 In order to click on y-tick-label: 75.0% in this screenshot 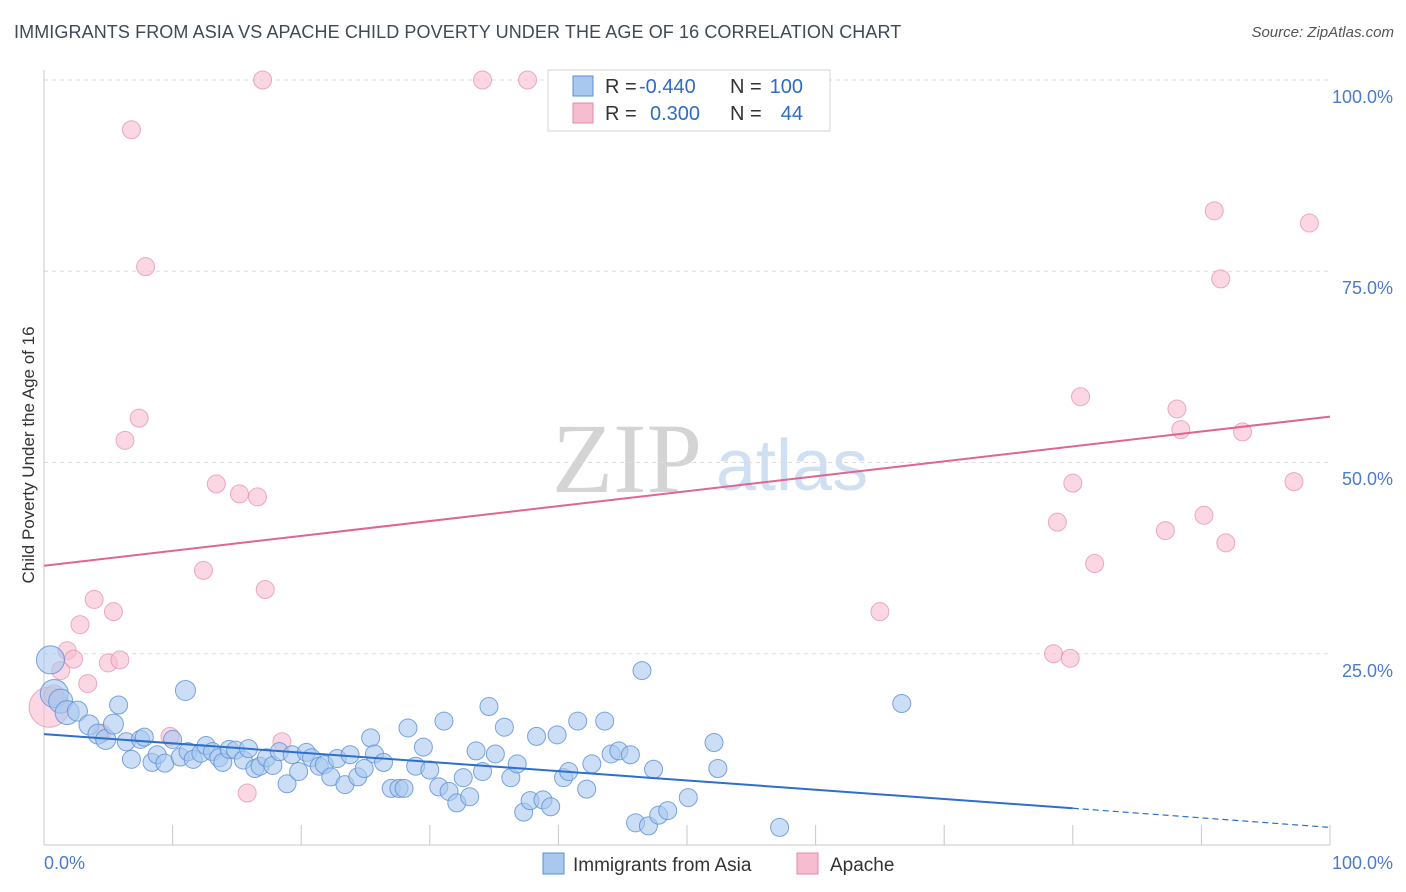, I will do `click(1367, 288)`.